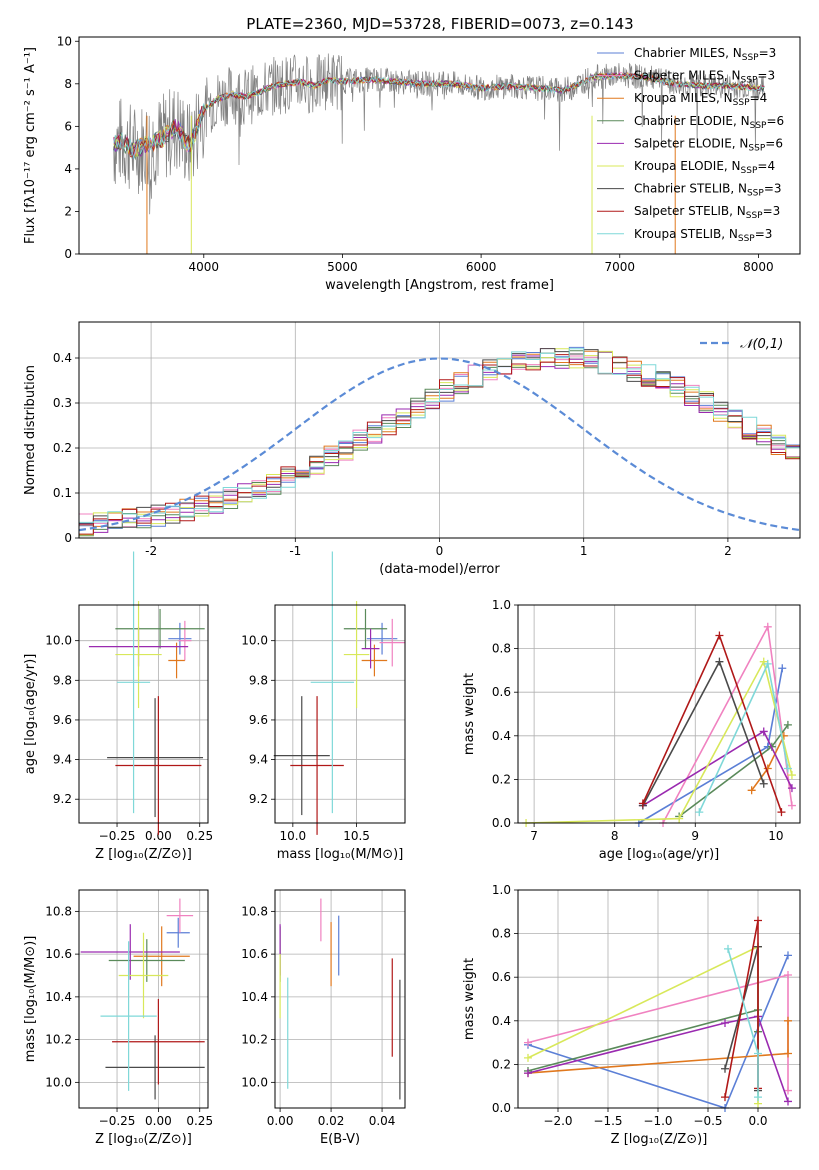 The height and width of the screenshot is (1170, 819). Describe the element at coordinates (439, 569) in the screenshot. I see `x-axis-label: (data-model)/error` at that location.